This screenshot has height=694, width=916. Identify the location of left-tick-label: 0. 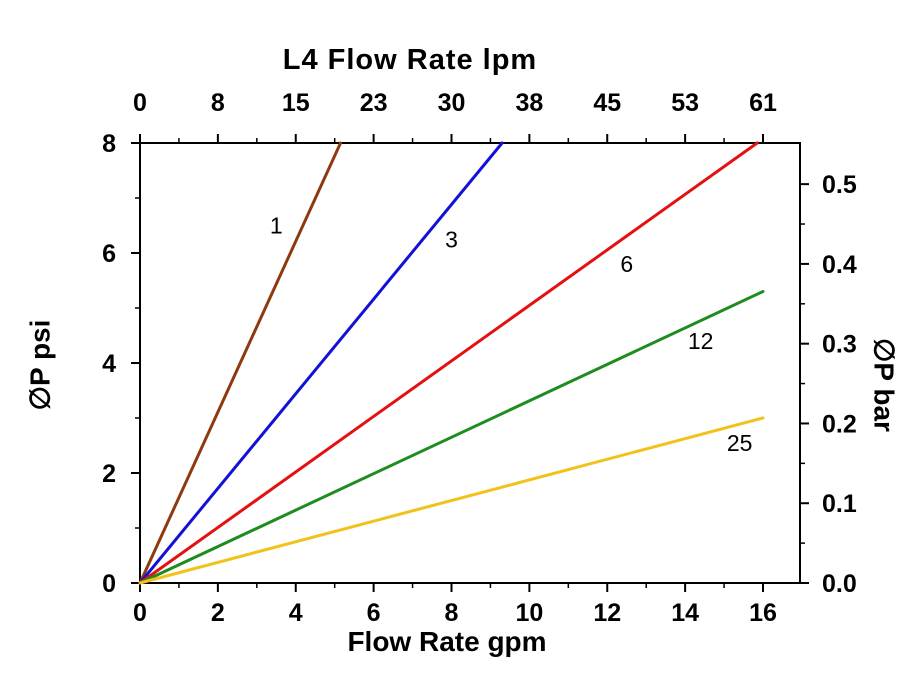
(109, 584).